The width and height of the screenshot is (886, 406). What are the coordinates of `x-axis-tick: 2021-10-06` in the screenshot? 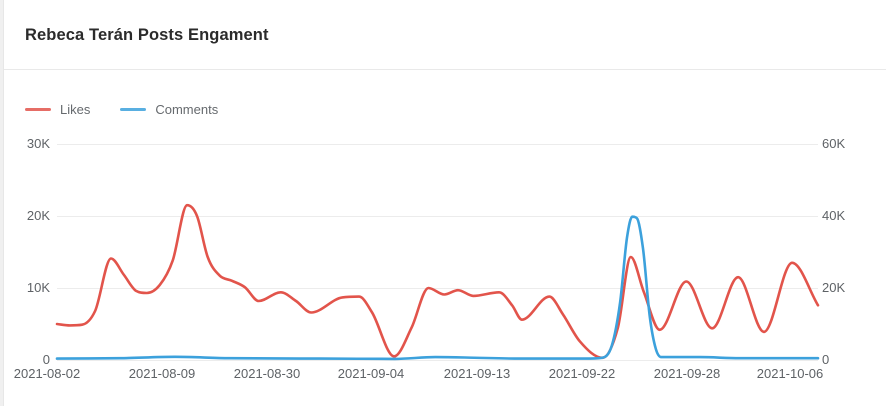 It's located at (790, 373).